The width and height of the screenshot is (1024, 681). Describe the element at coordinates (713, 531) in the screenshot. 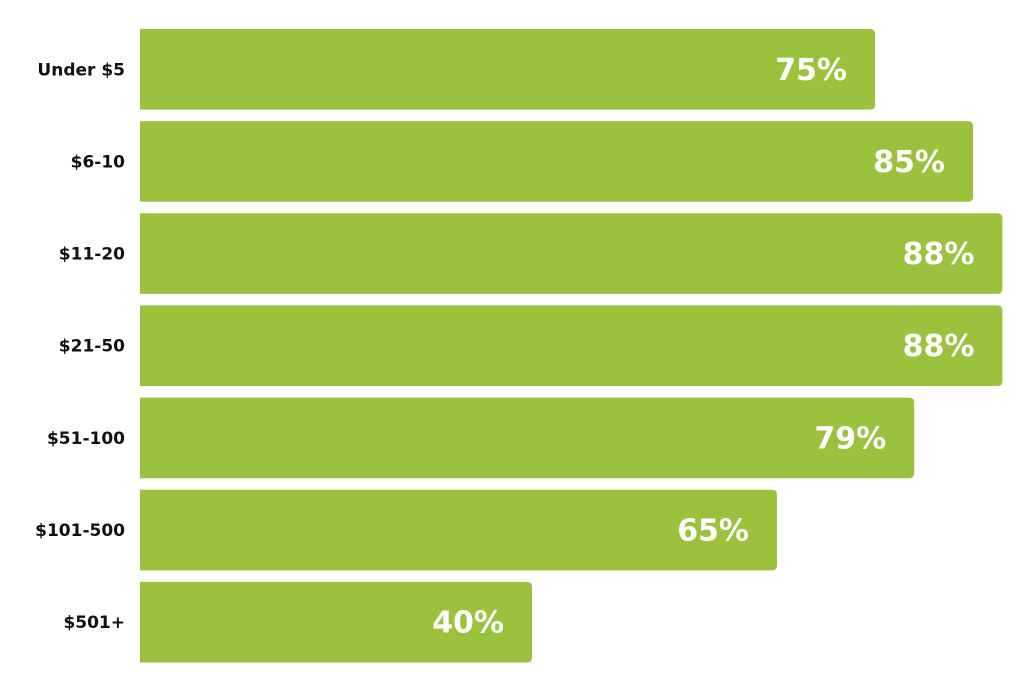

I see `value-label: 65%` at that location.